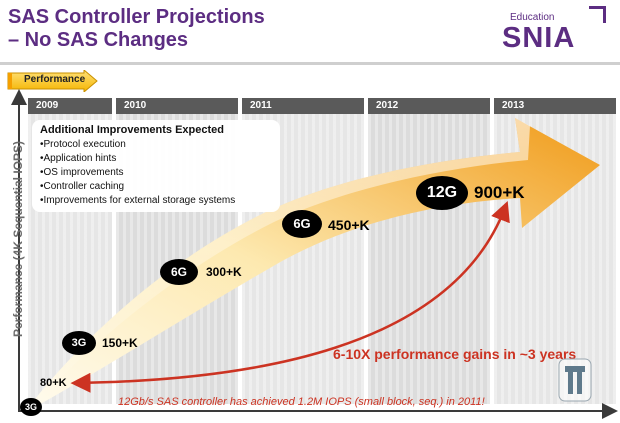  I want to click on y-axis-line, so click(19, 252).